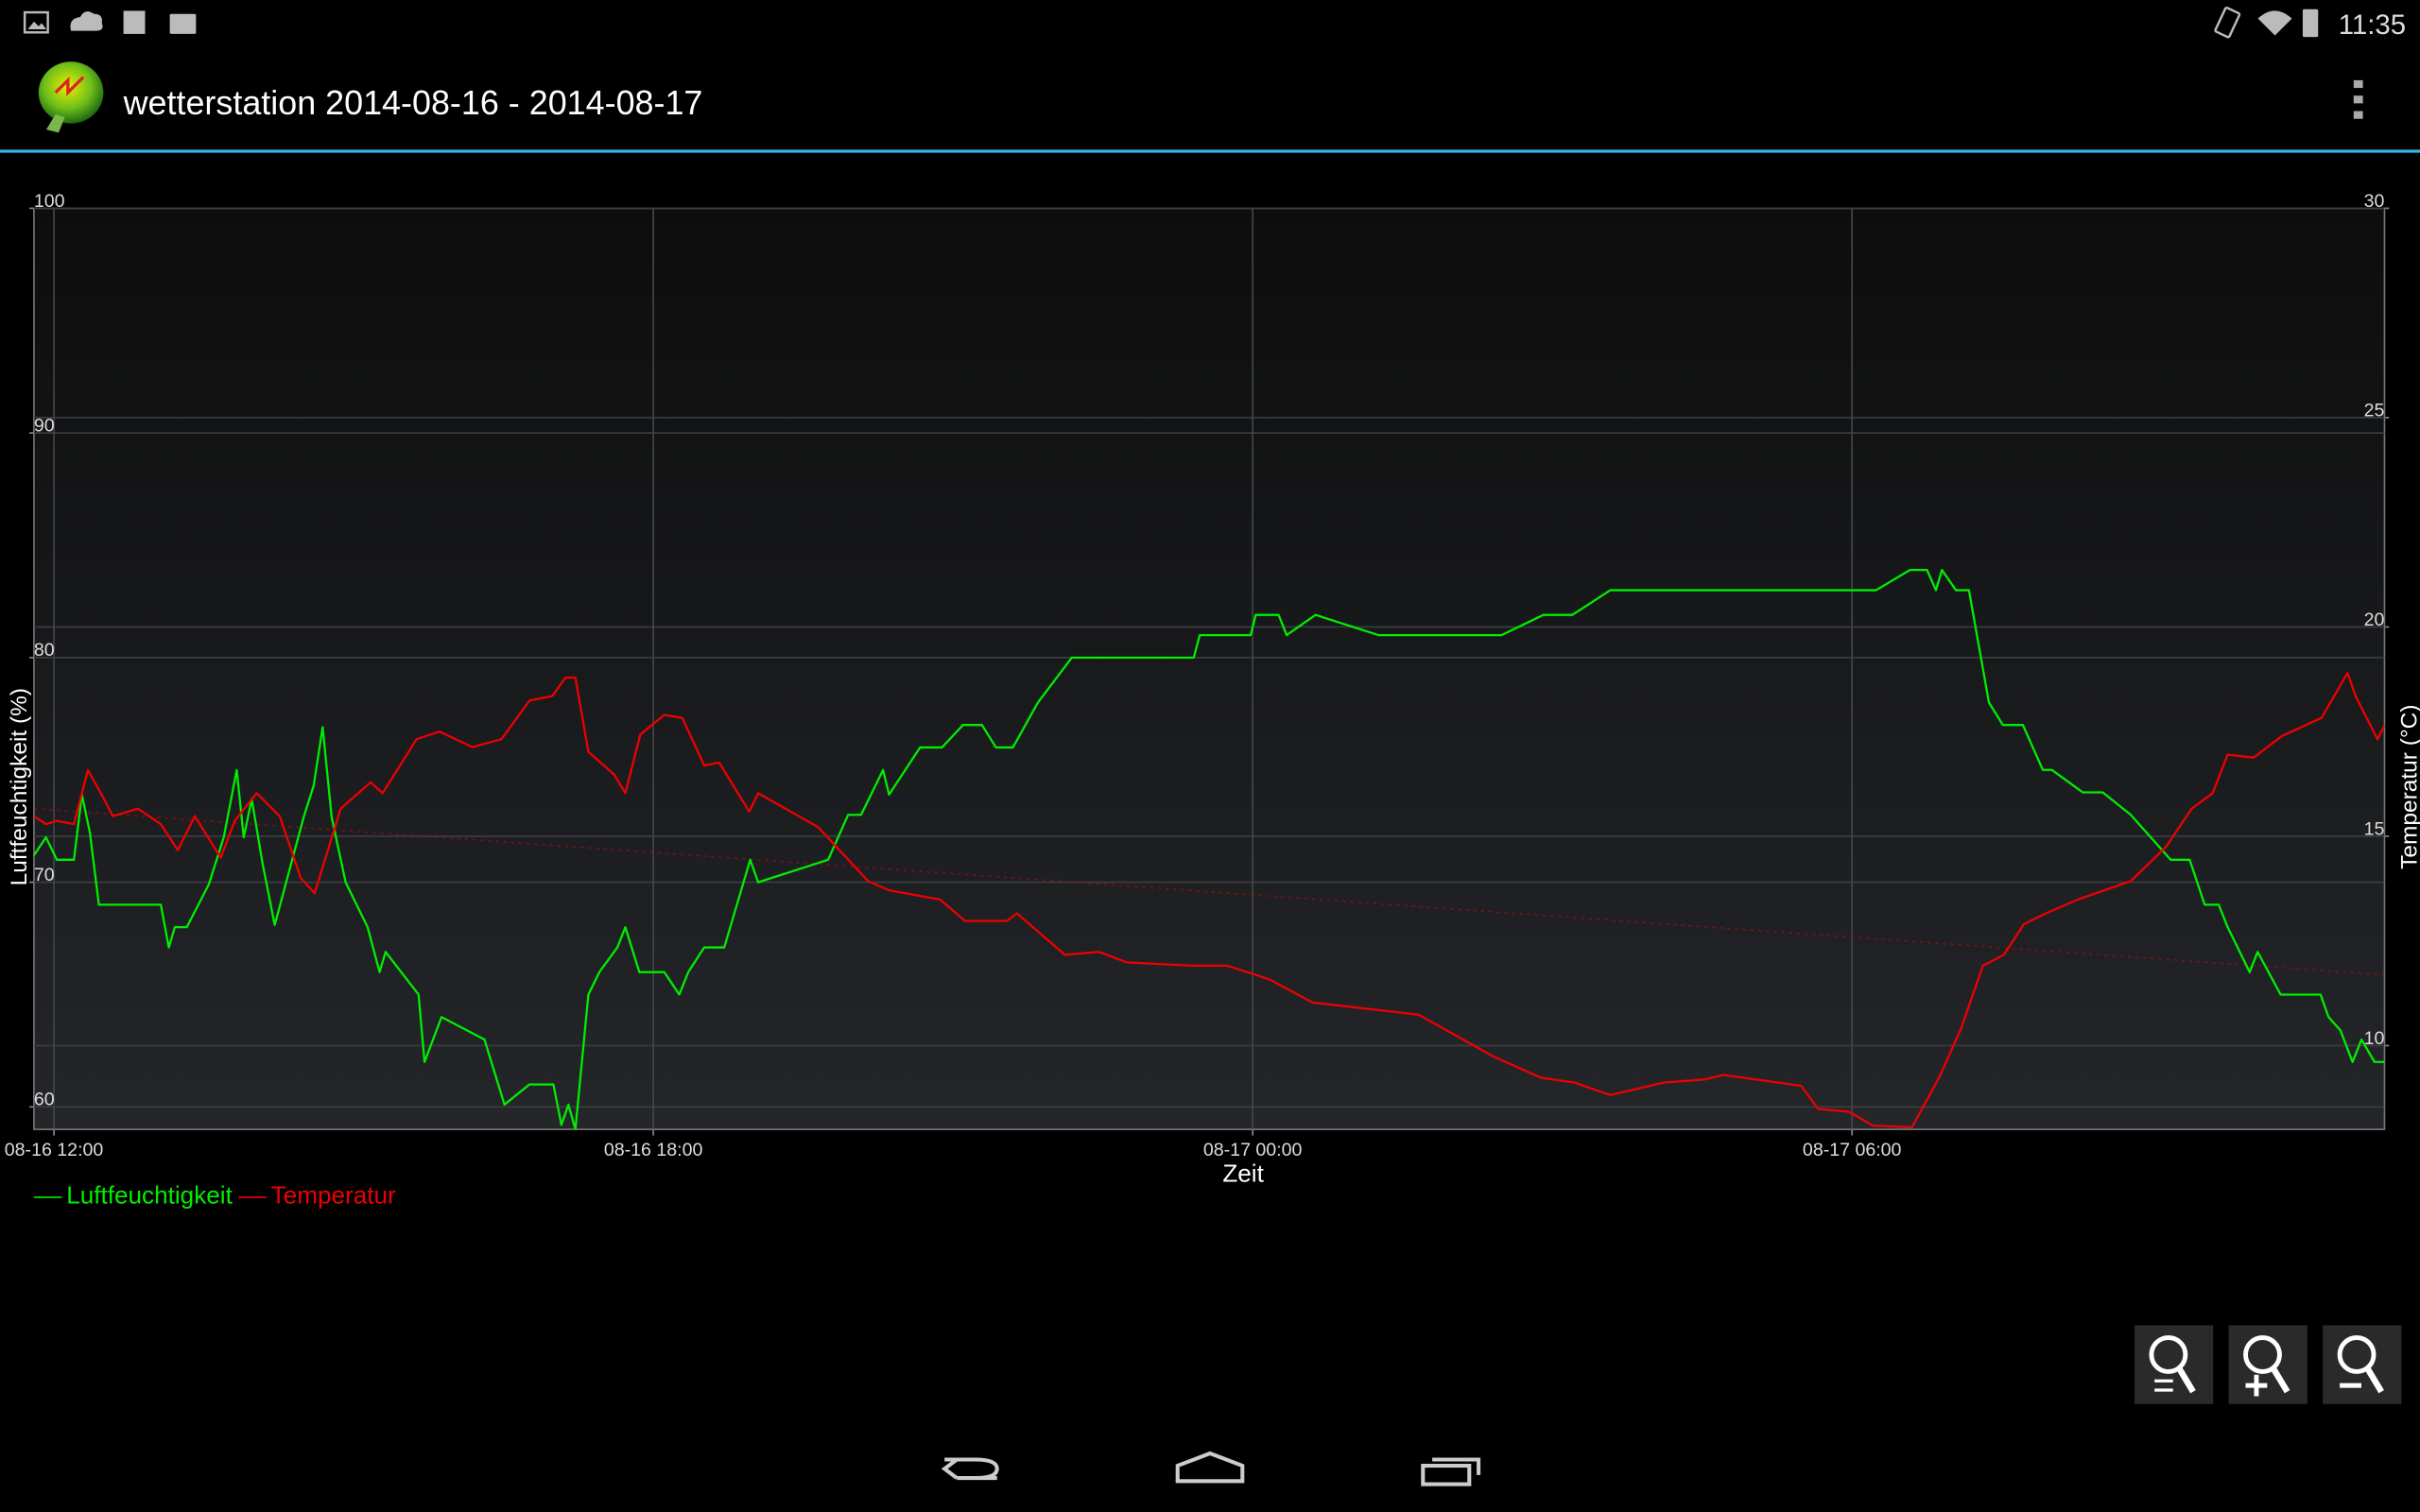 Image resolution: width=2420 pixels, height=1512 pixels. I want to click on overflow-menu, so click(2358, 99).